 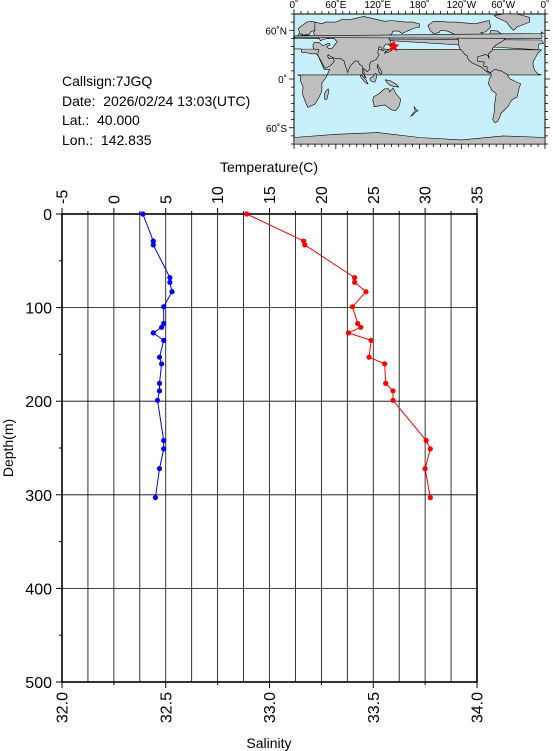 What do you see at coordinates (379, 69) in the screenshot?
I see `land-philippines` at bounding box center [379, 69].